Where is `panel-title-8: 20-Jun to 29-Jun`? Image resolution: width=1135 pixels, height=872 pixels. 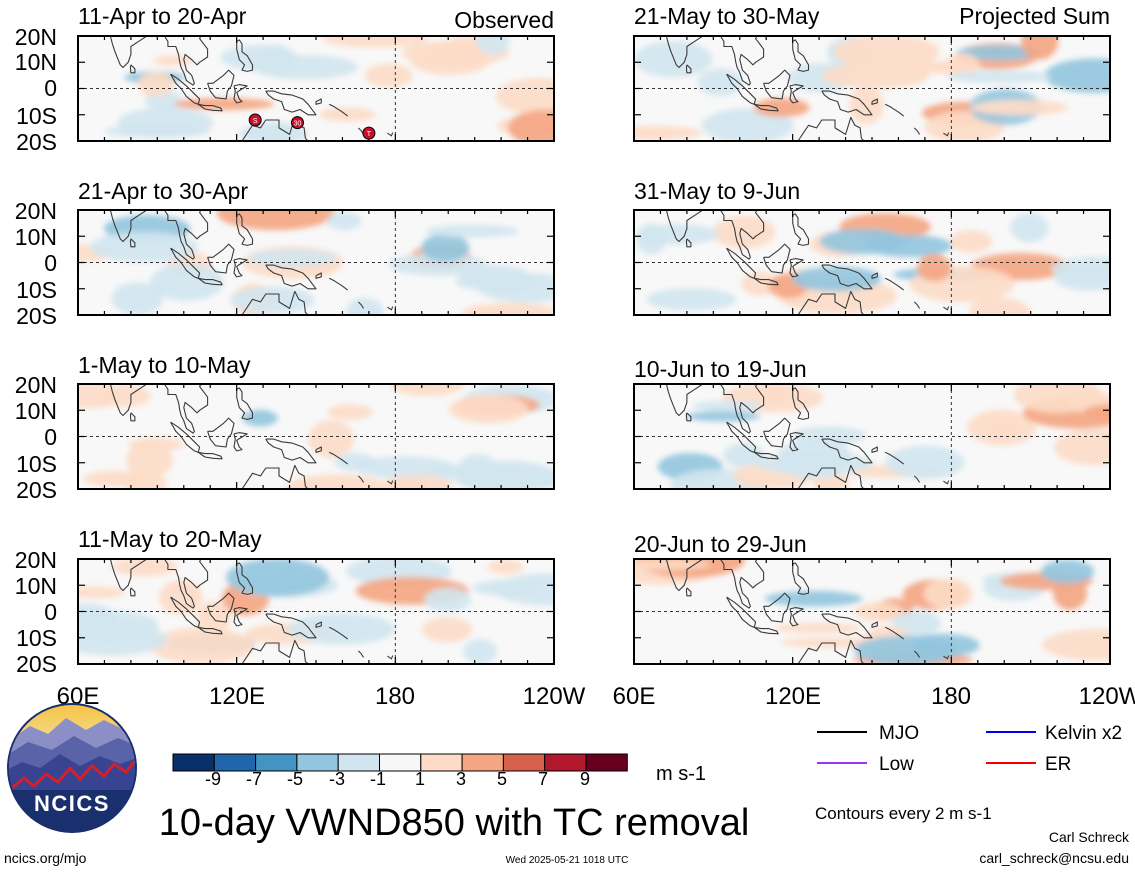
panel-title-8: 20-Jun to 29-Jun is located at coordinates (720, 544).